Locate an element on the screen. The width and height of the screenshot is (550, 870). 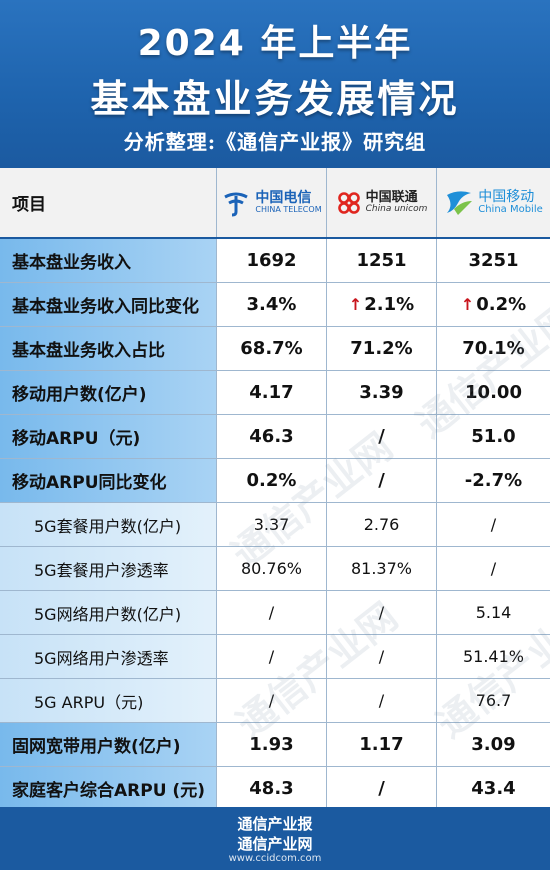
value-text: 3.39 is located at coordinates (381, 392).